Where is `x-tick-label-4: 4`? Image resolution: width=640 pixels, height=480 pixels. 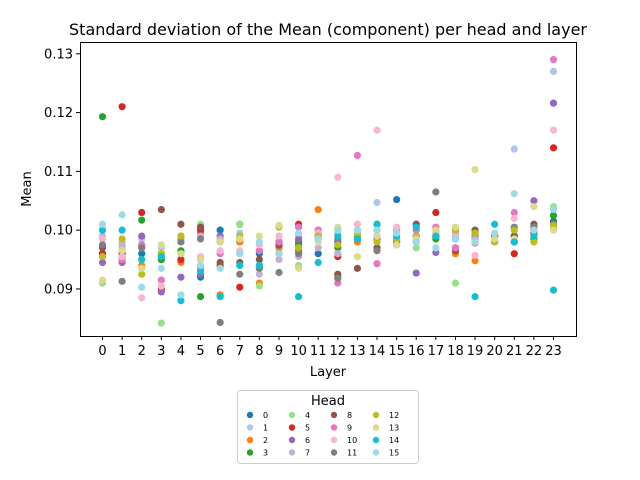 x-tick-label-4: 4 is located at coordinates (181, 351).